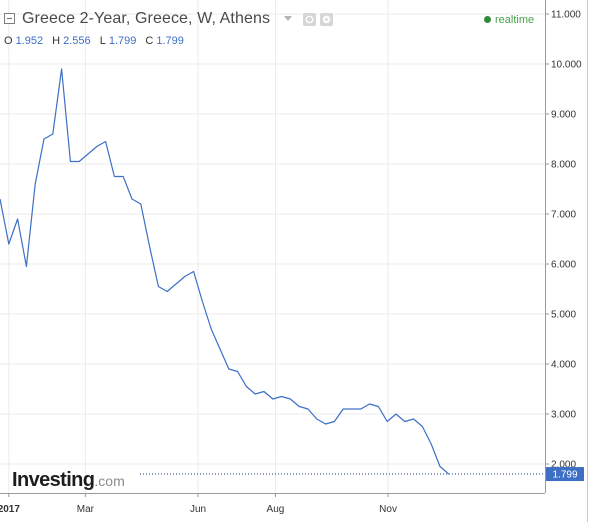 The image size is (589, 522). Describe the element at coordinates (515, 20) in the screenshot. I see `realtime-label: realtime` at that location.